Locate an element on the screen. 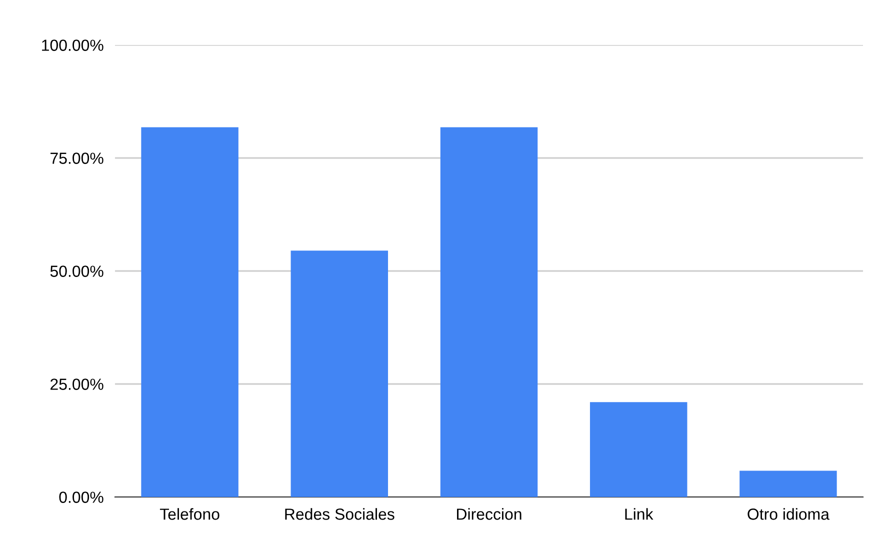 This screenshot has height=548, width=882. y-tick-label: 50.00% is located at coordinates (77, 271).